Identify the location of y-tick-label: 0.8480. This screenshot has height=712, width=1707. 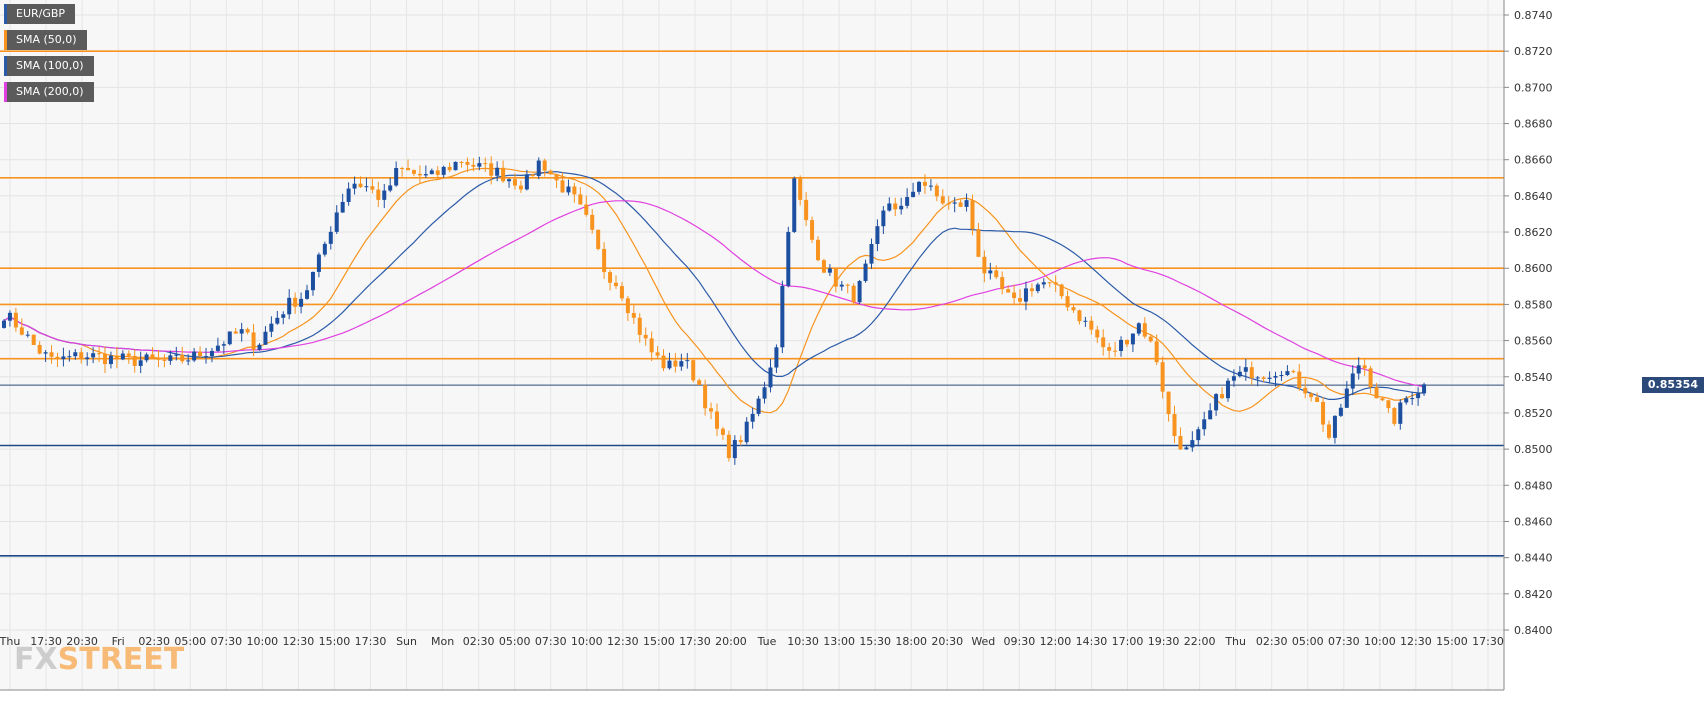
(1533, 485).